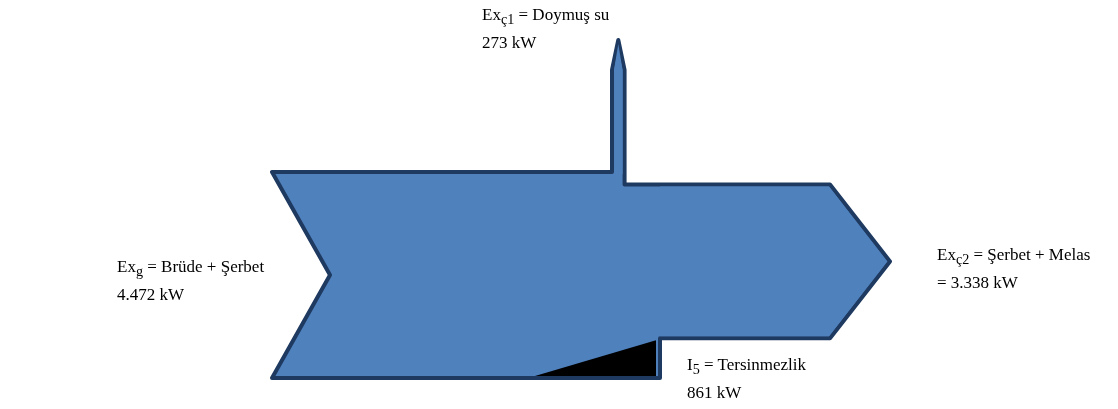 This screenshot has width=1118, height=409. I want to click on category-label: Ex$_{ç1}$ = Doymuş su, so click(546, 17).